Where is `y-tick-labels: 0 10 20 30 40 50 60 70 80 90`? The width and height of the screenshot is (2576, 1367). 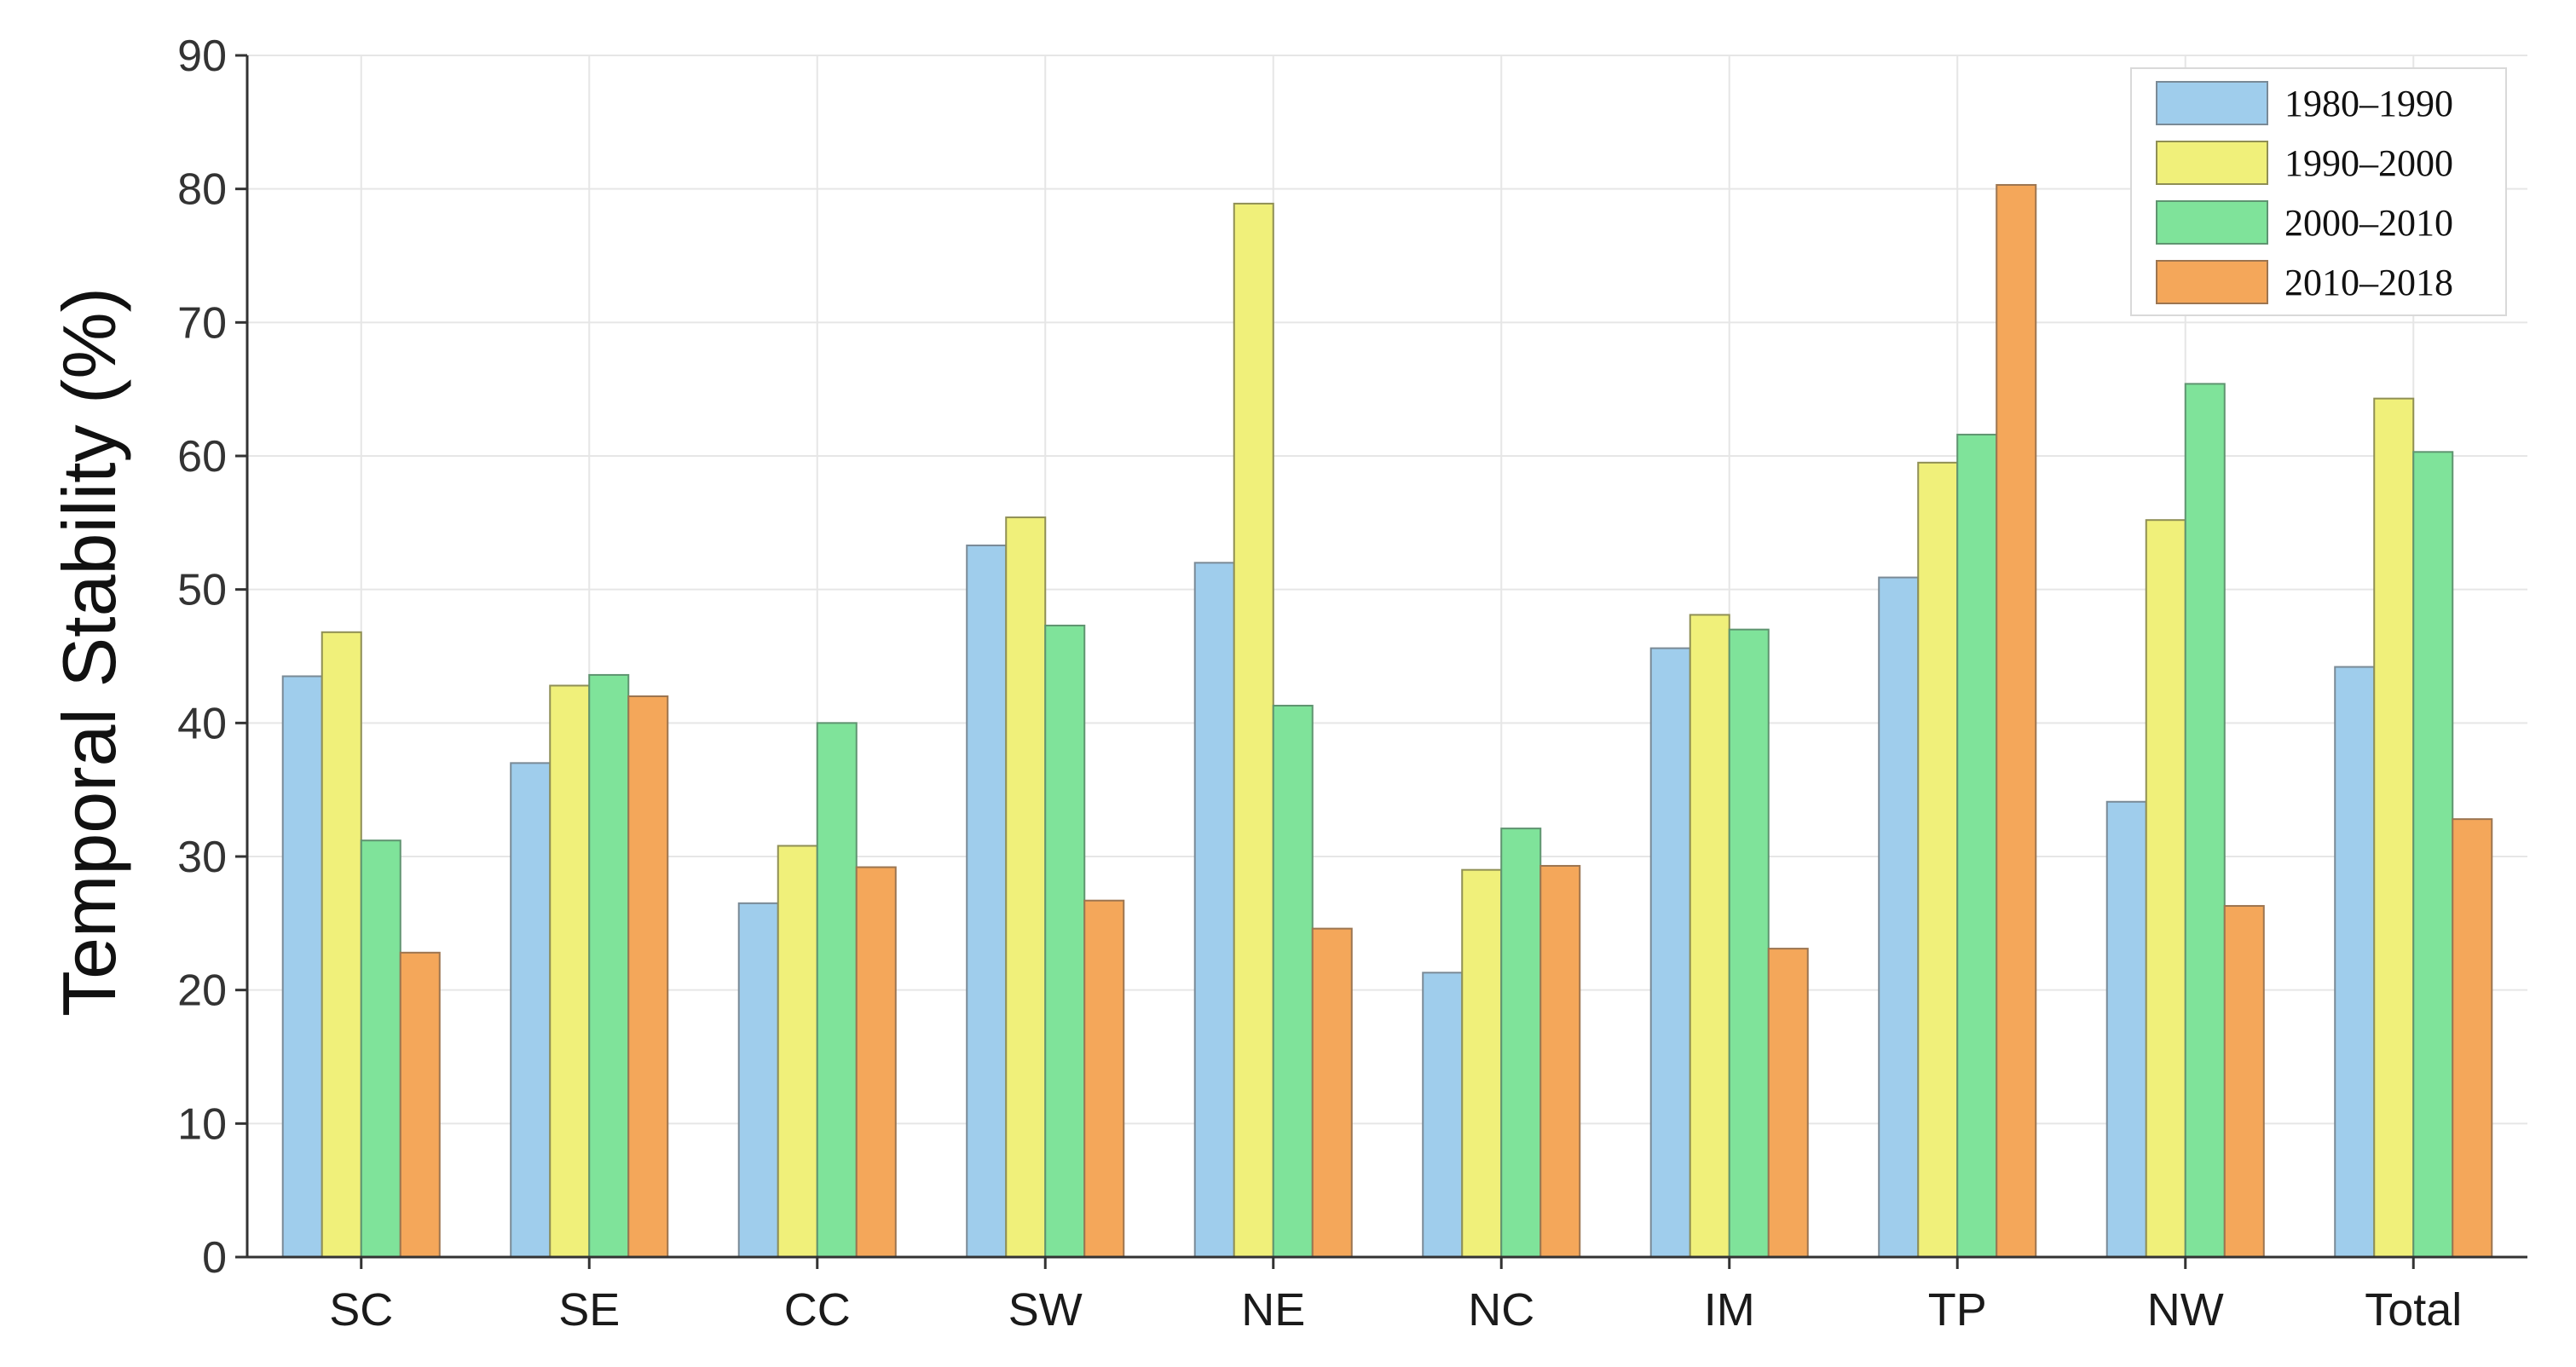
y-tick-labels: 0 10 20 30 40 50 60 70 80 90 is located at coordinates (202, 657).